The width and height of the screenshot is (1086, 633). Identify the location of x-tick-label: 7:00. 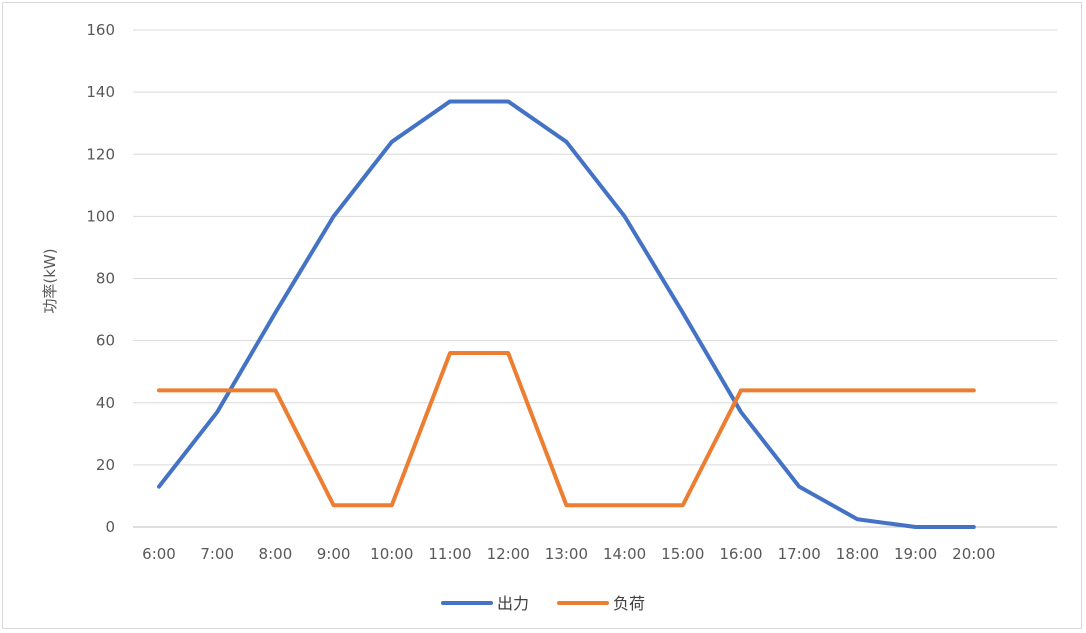
(217, 554).